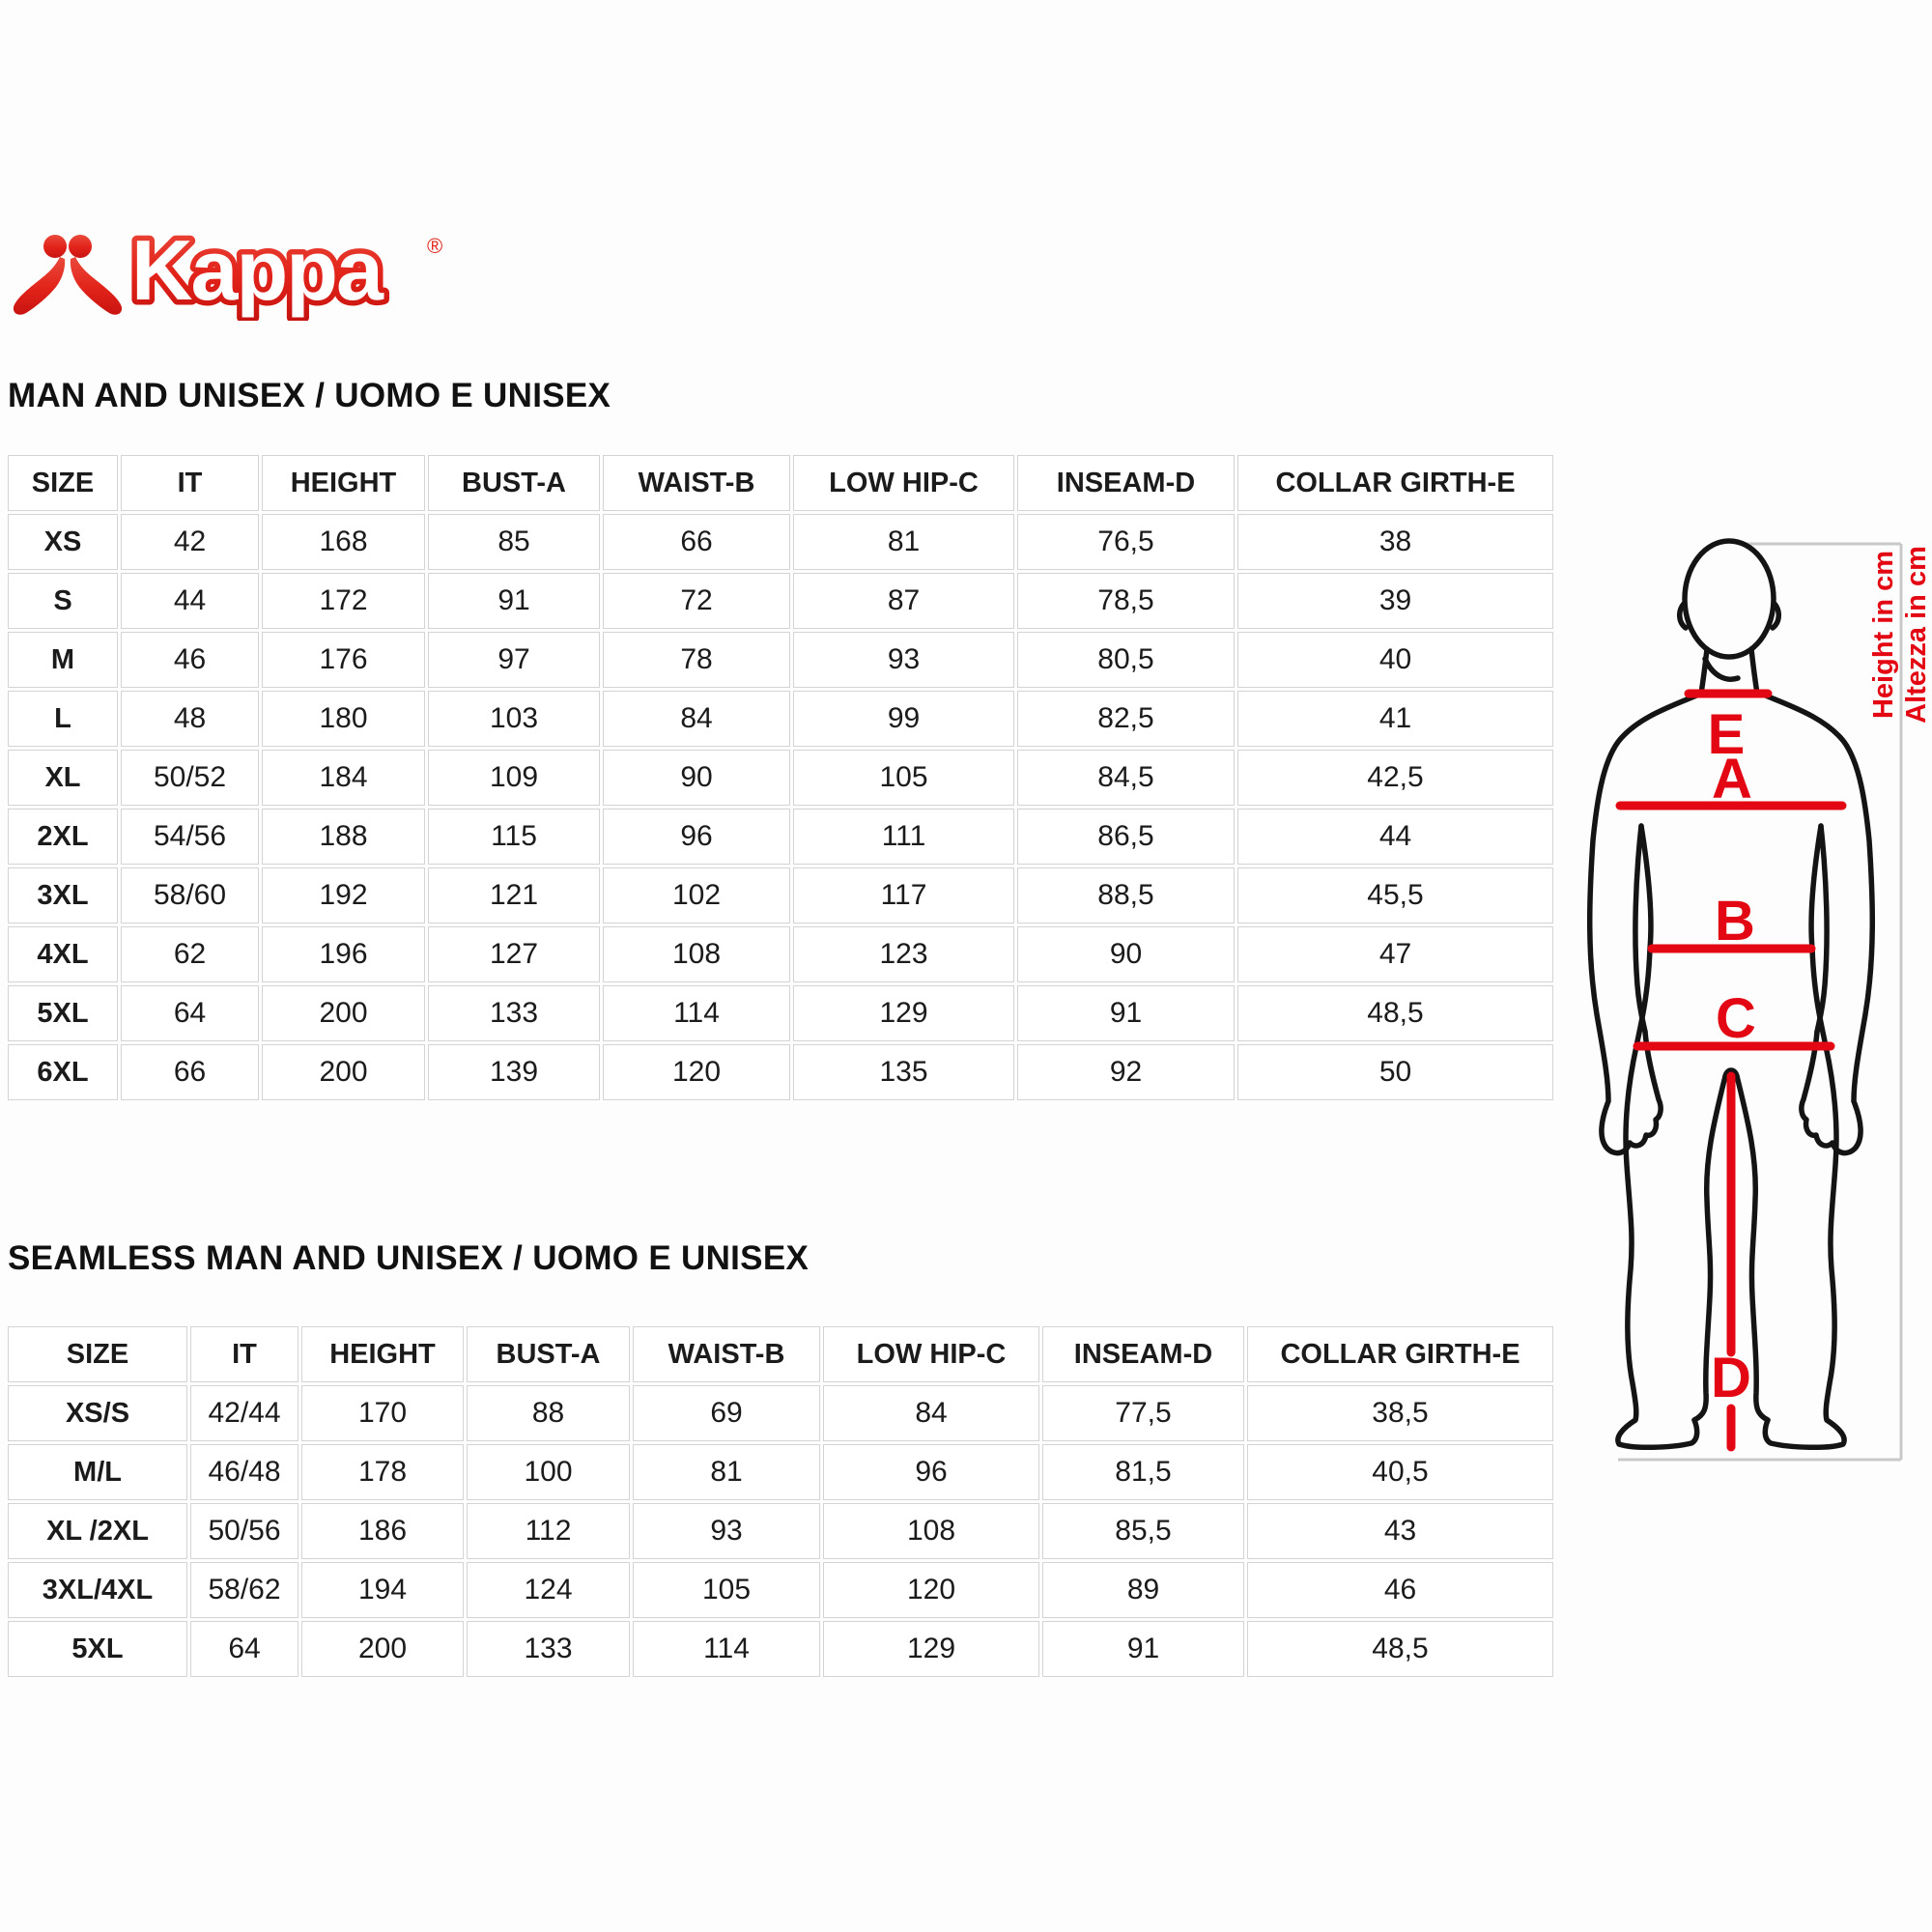 The image size is (1932, 1932). I want to click on size-cell: 5XL, so click(63, 1013).